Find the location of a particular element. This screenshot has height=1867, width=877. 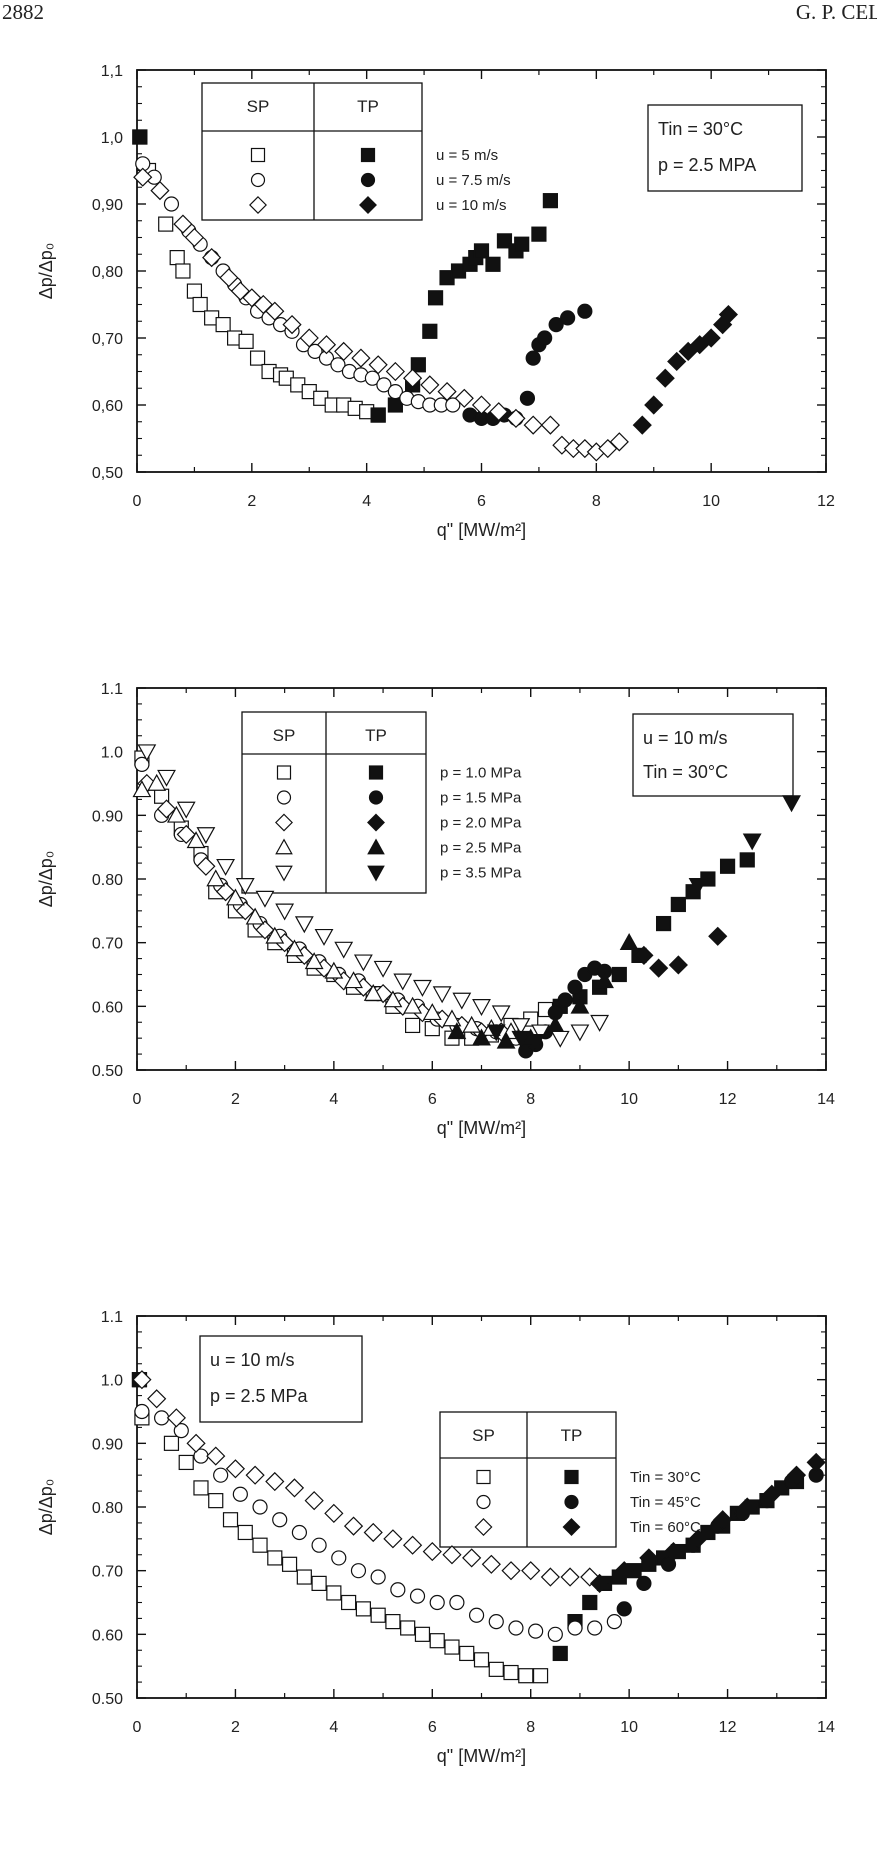

conditions-line: u = 10 m/s is located at coordinates (252, 1360).